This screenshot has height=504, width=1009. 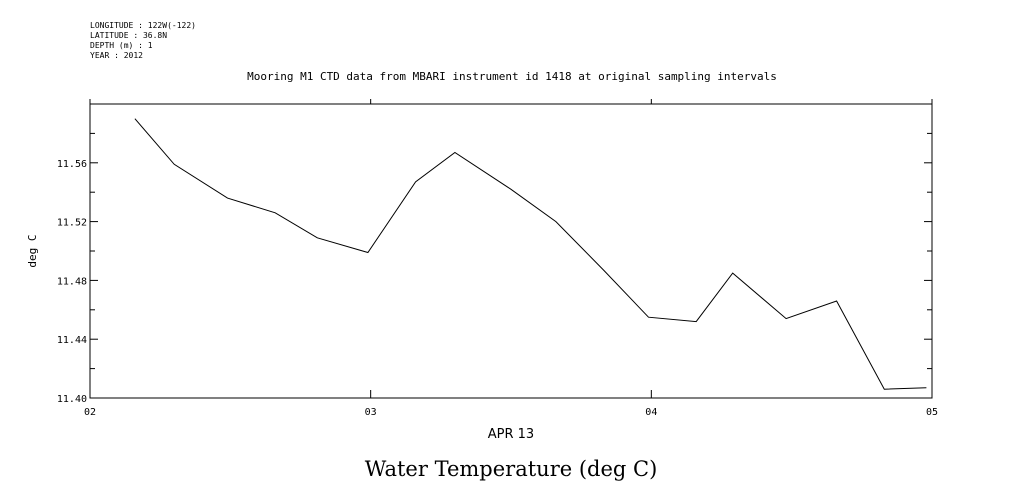 What do you see at coordinates (129, 35) in the screenshot?
I see `latitude-label: LATITUDE : 36.8N` at bounding box center [129, 35].